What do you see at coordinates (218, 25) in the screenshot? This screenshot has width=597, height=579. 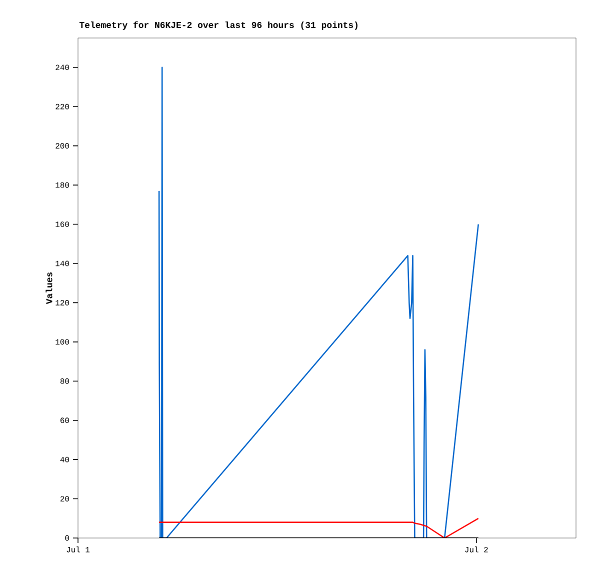 I see `chart-title: Telemetry for N6KJE-2 over last 96 hours (31 points)` at bounding box center [218, 25].